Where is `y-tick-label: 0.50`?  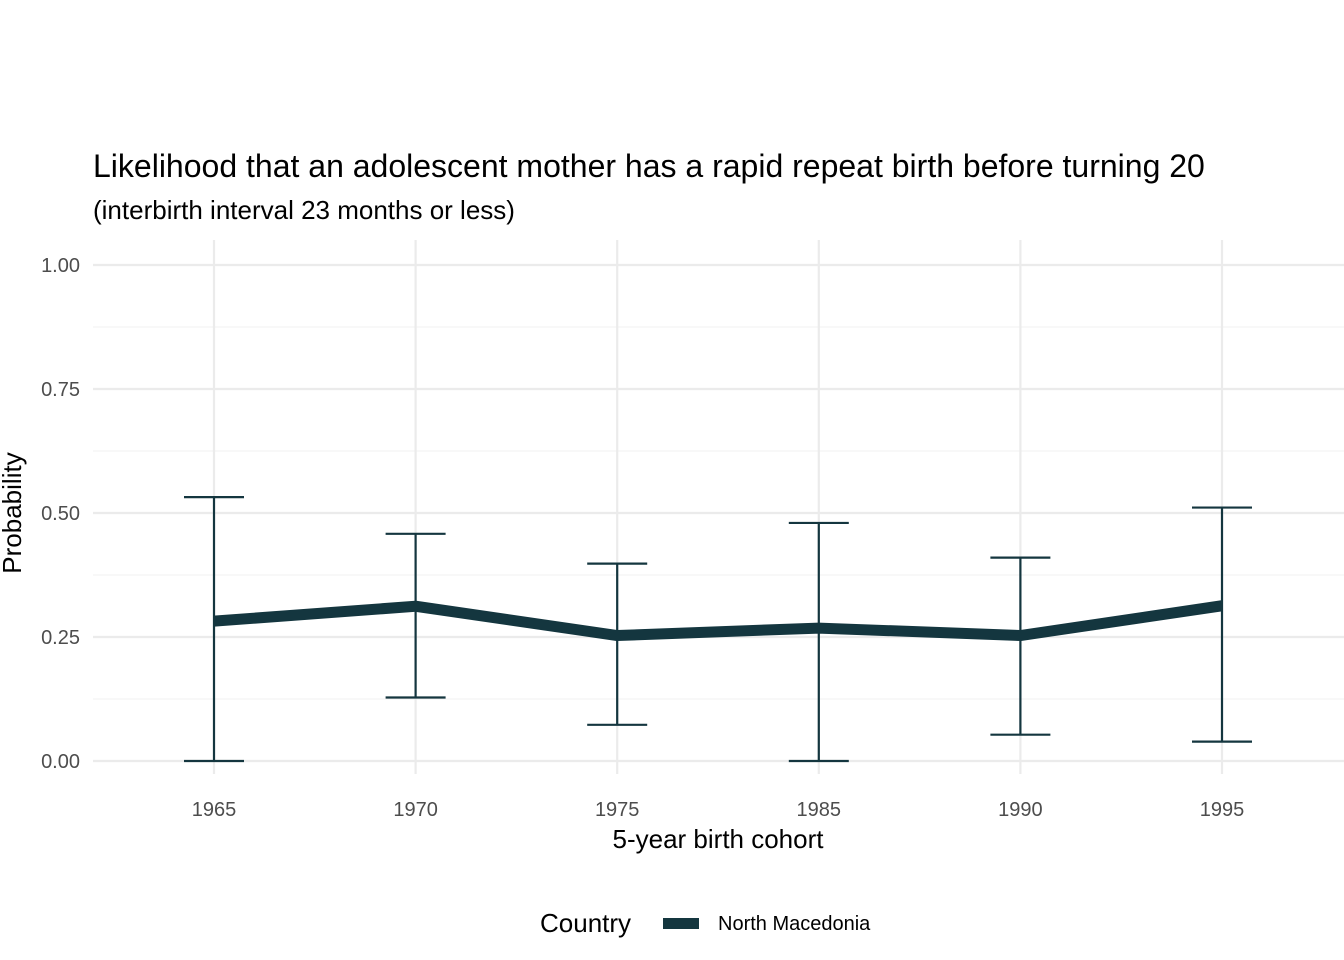 y-tick-label: 0.50 is located at coordinates (60, 514).